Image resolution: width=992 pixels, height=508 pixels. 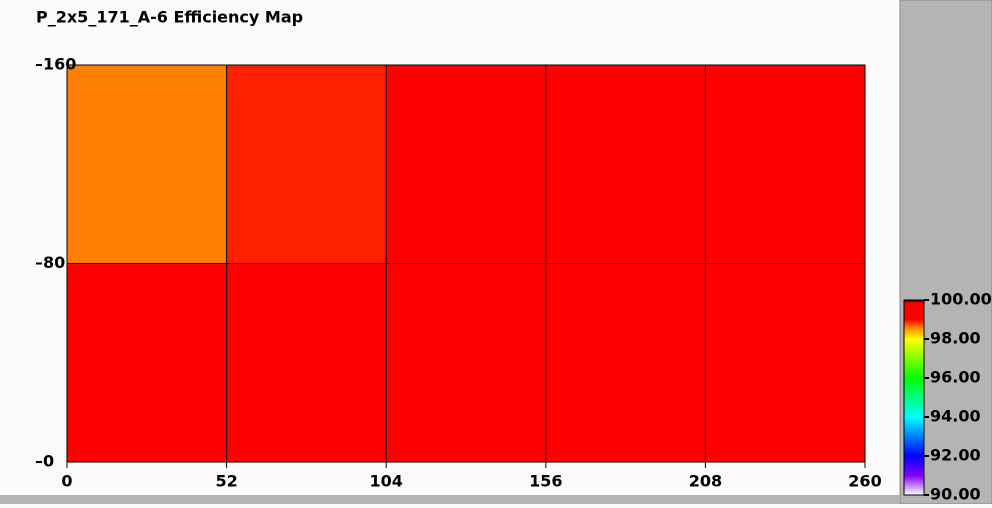 What do you see at coordinates (545, 481) in the screenshot?
I see `x-tick-label: 156` at bounding box center [545, 481].